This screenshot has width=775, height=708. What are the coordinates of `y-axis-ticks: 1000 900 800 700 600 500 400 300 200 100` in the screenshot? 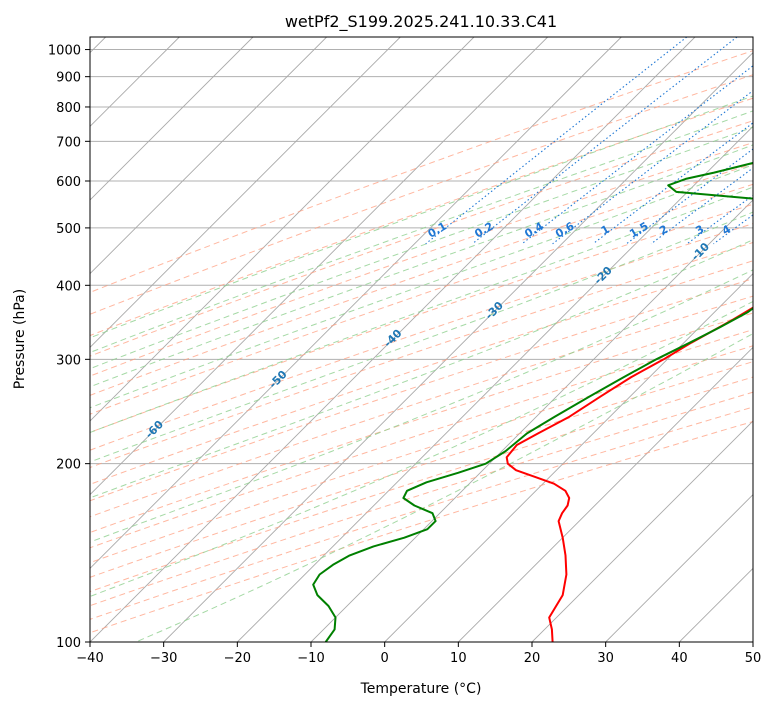 It's located at (69, 347).